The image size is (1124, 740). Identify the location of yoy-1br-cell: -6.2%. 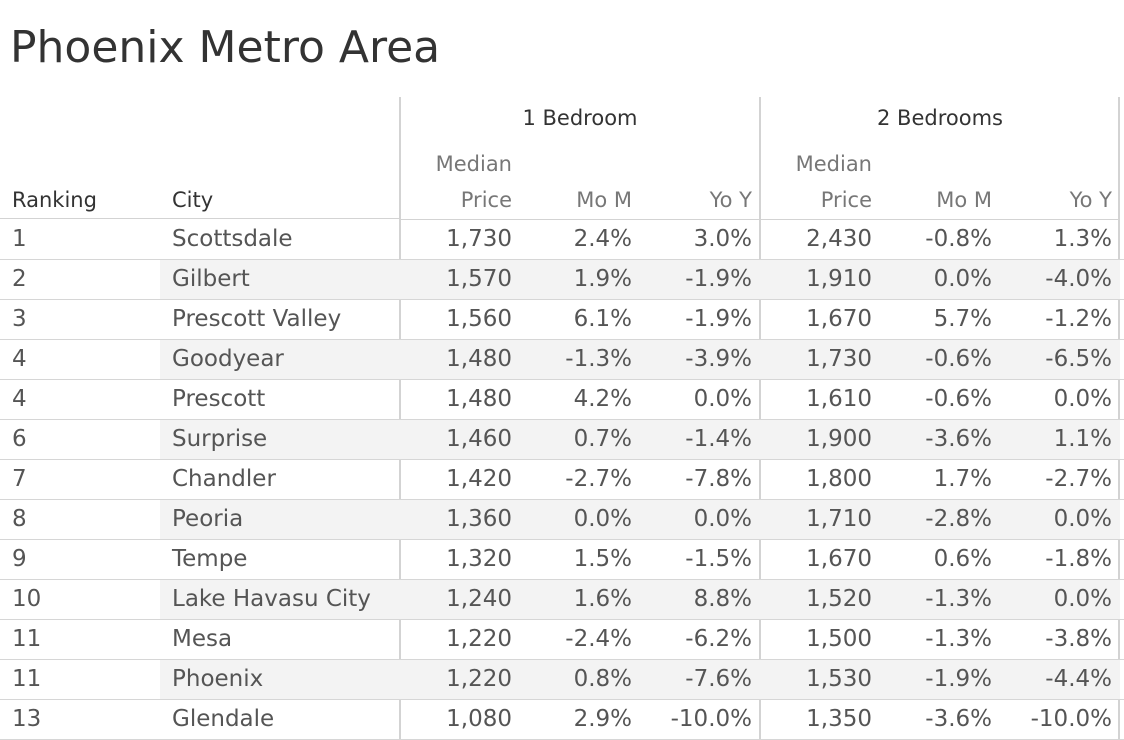
(718, 639).